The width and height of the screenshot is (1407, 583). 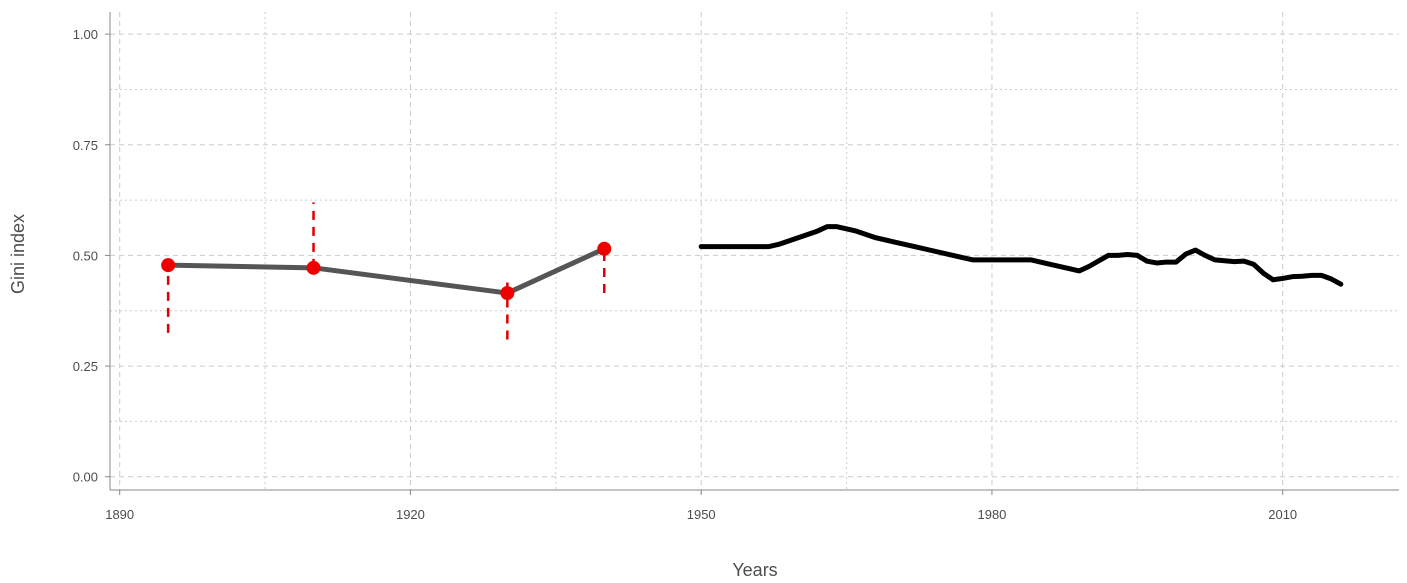 I want to click on x-axis-title: Years, so click(x=754, y=570).